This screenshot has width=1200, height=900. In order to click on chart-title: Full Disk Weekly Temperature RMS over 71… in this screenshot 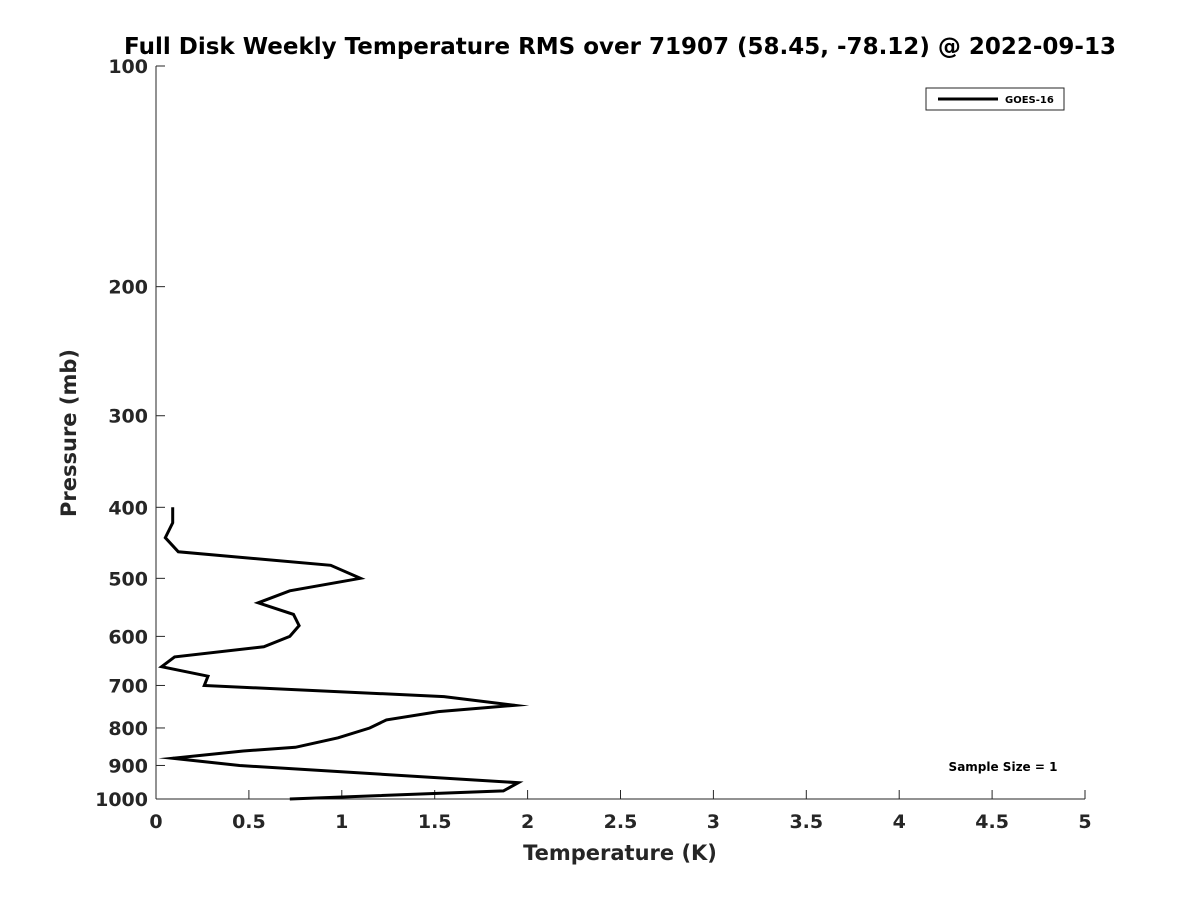, I will do `click(620, 47)`.